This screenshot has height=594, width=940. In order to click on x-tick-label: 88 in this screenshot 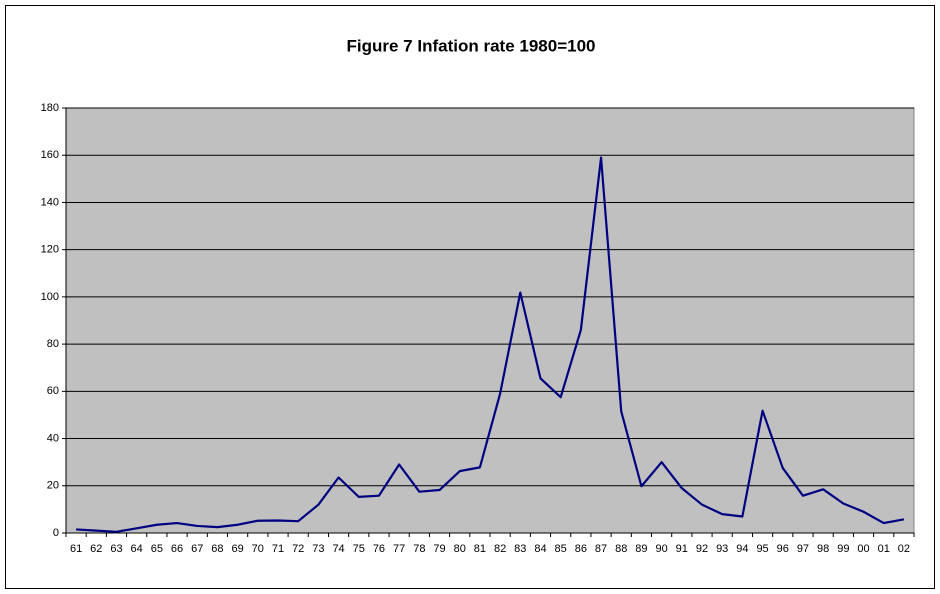, I will do `click(621, 549)`.